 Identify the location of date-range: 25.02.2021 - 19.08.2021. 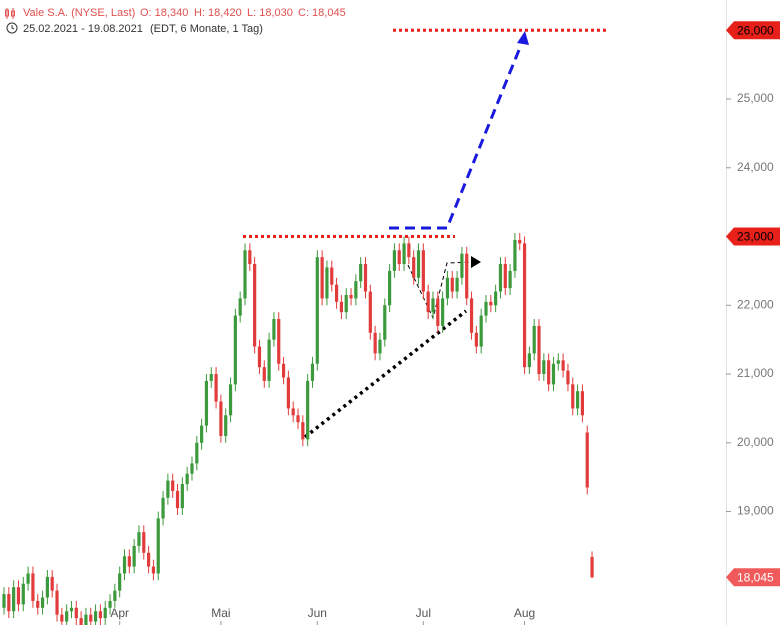
(83, 29).